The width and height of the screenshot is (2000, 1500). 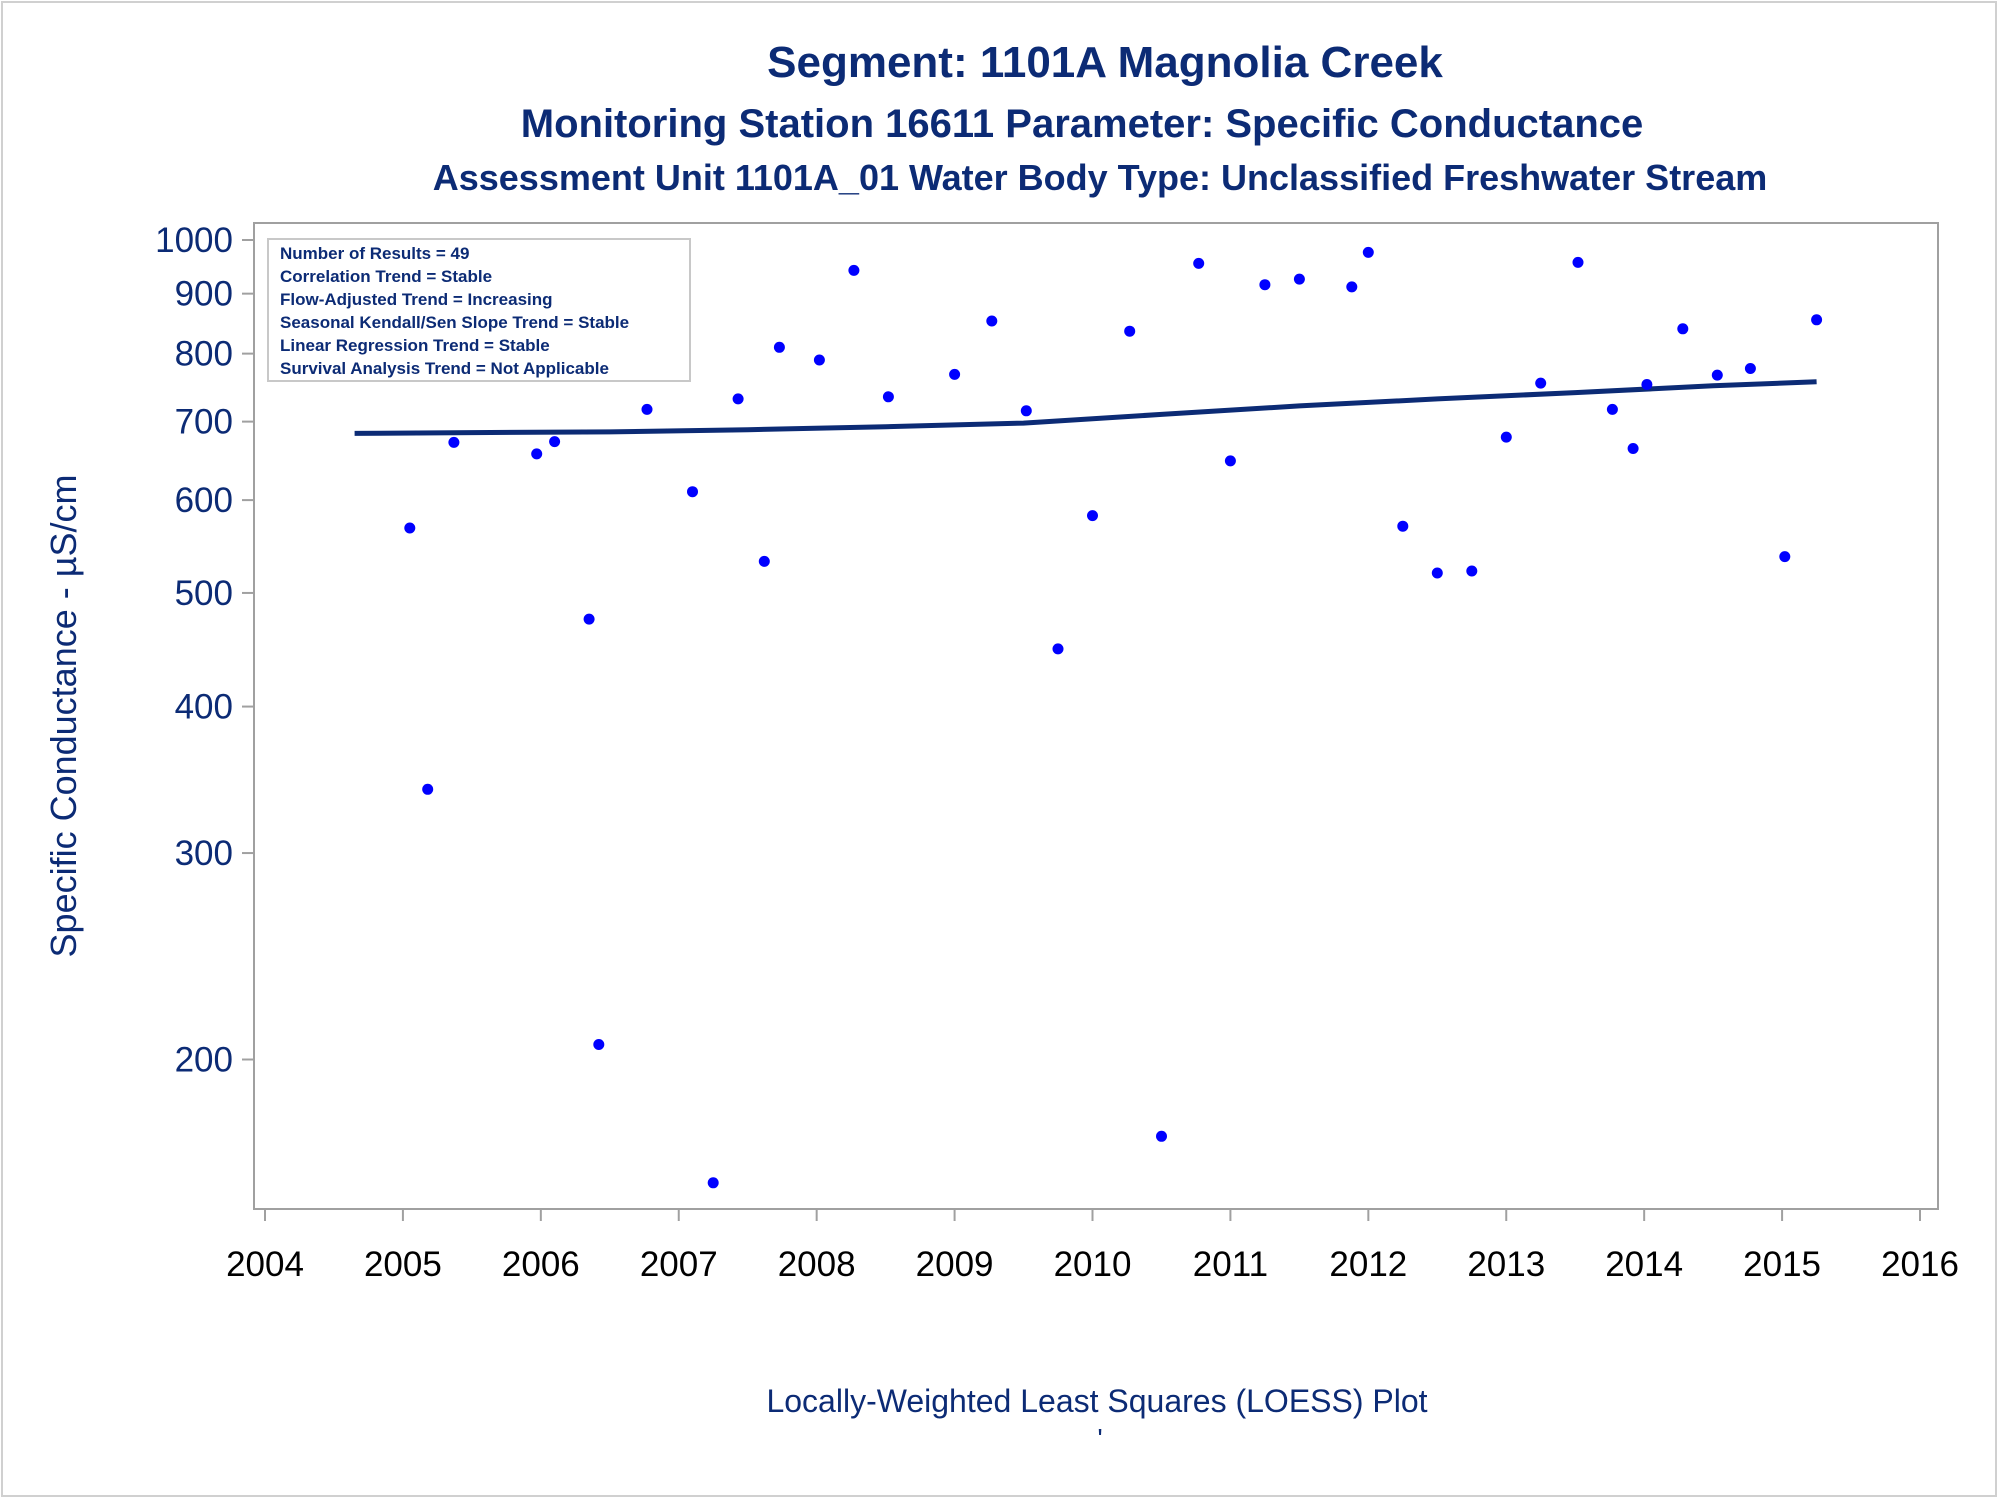 What do you see at coordinates (1782, 1264) in the screenshot?
I see `x-tick-label: 2015` at bounding box center [1782, 1264].